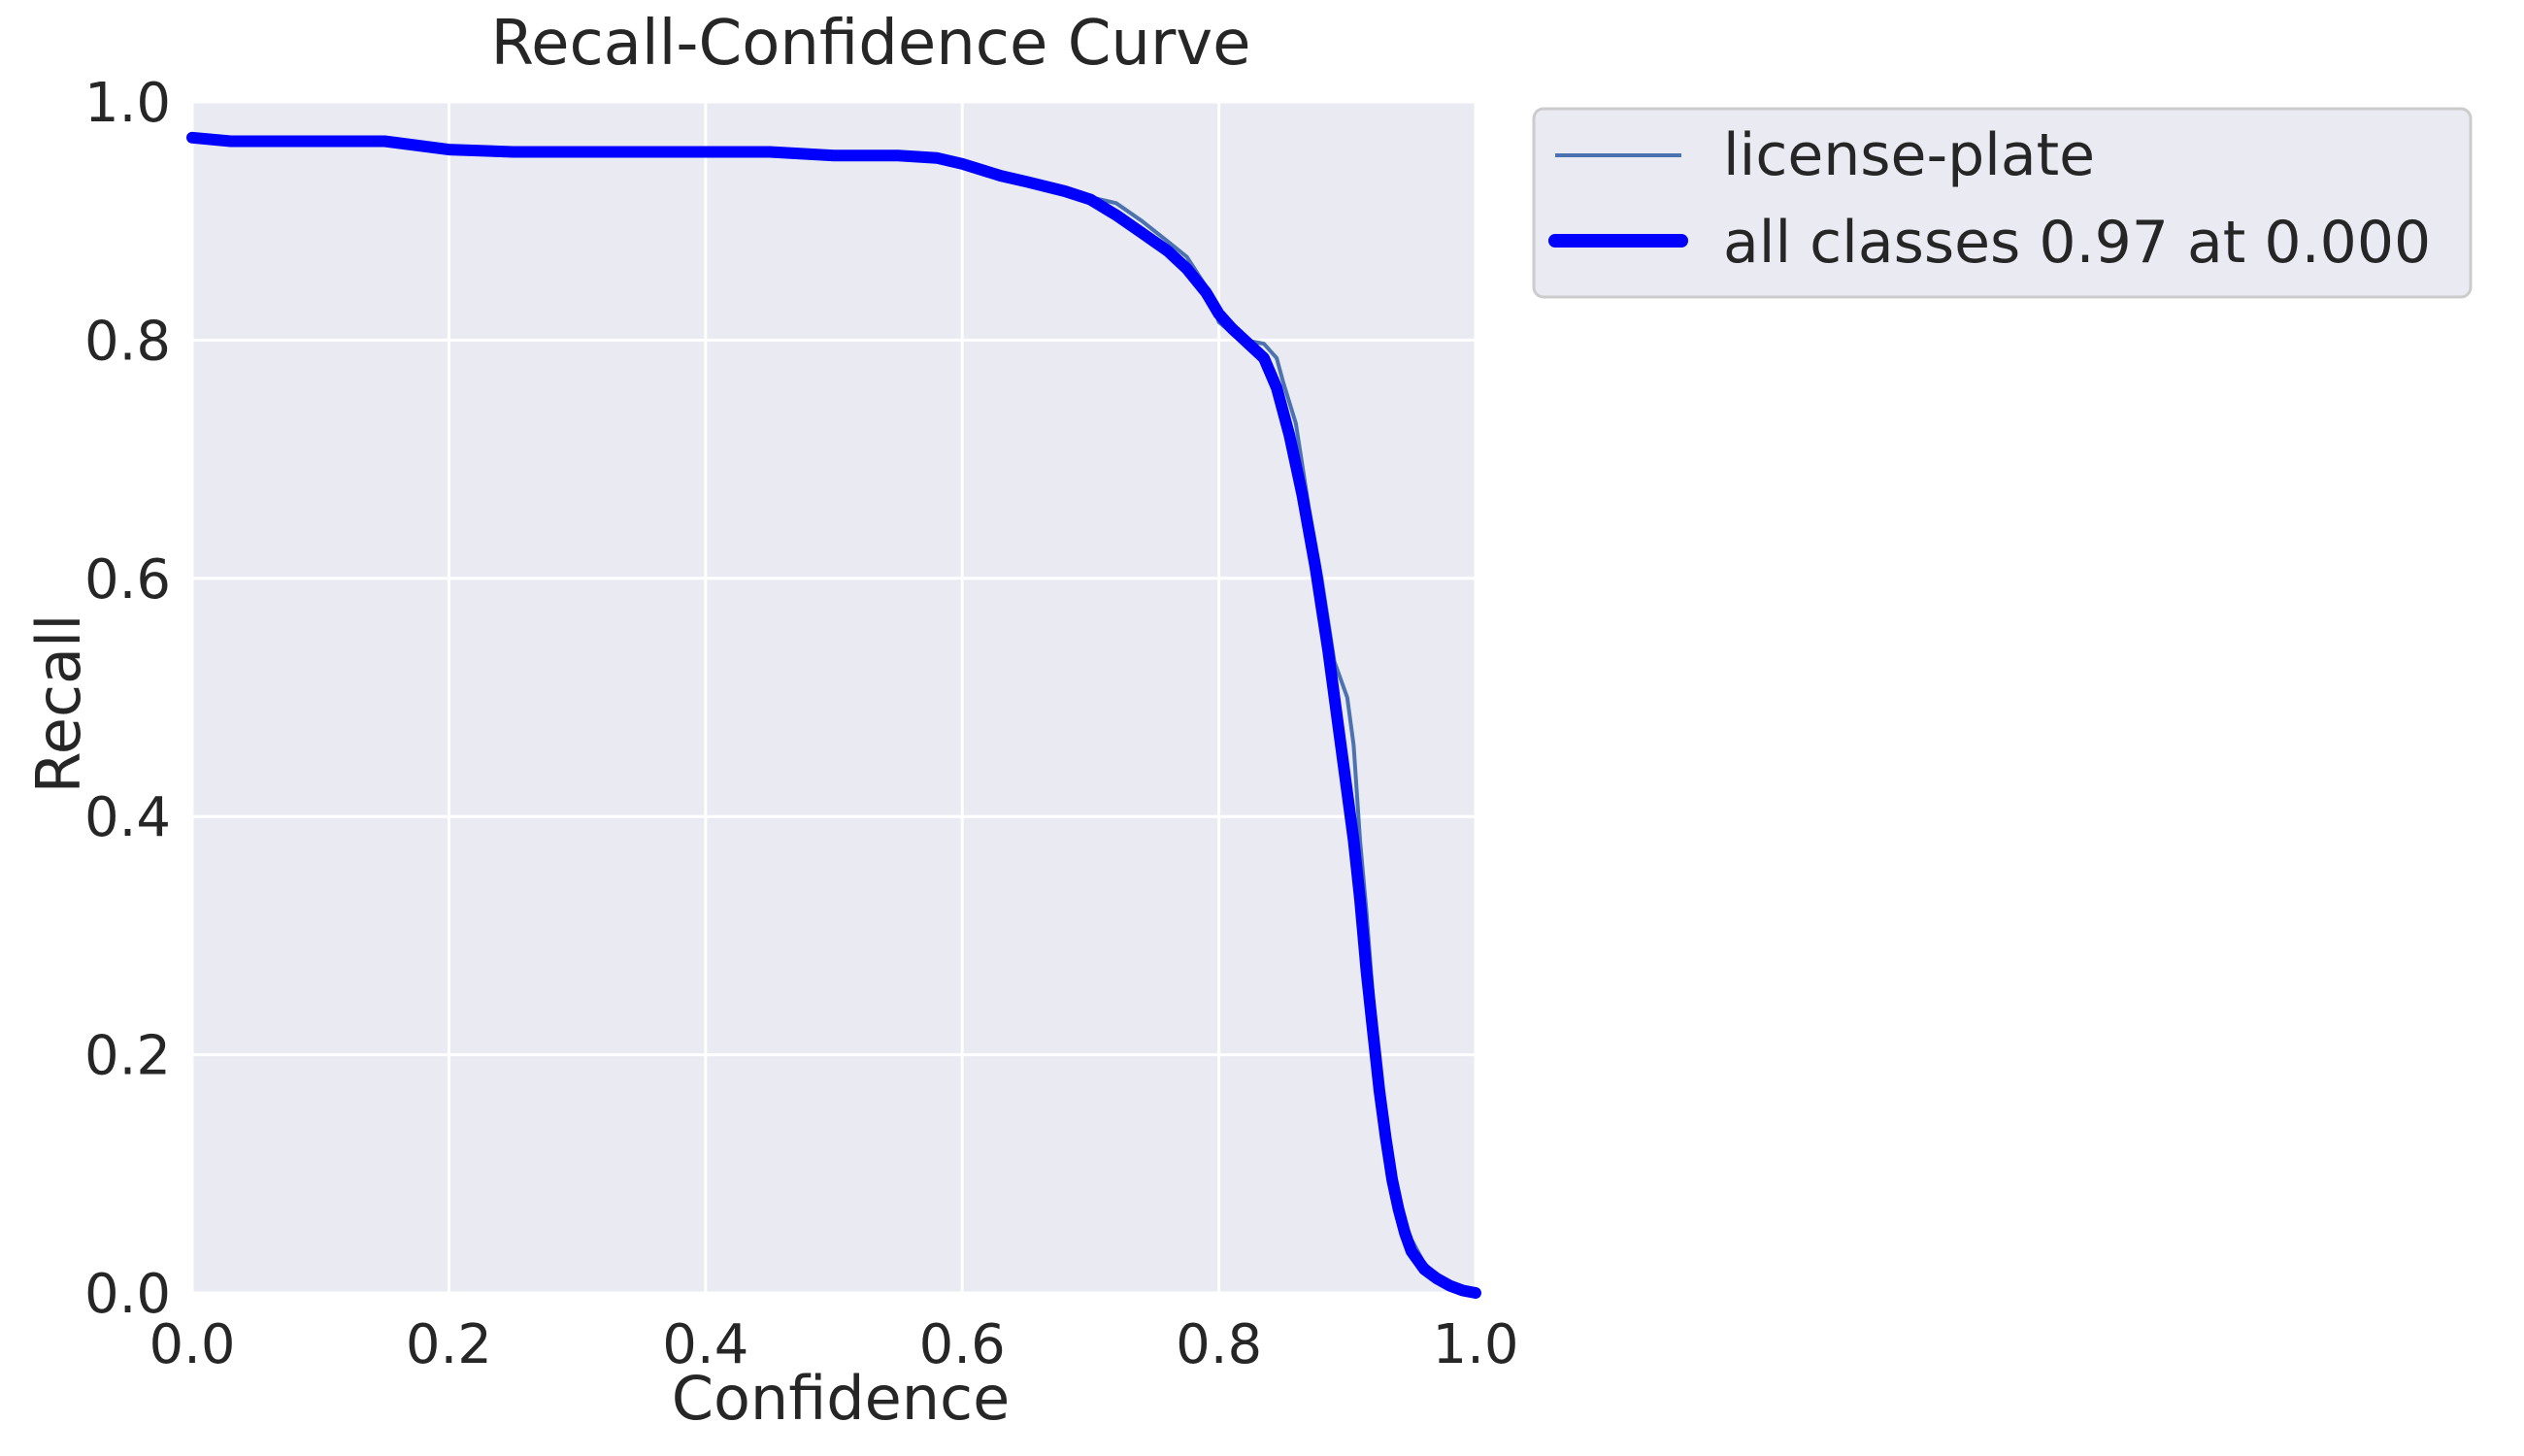  Describe the element at coordinates (127, 1294) in the screenshot. I see `y-tick-label: 0.0` at that location.